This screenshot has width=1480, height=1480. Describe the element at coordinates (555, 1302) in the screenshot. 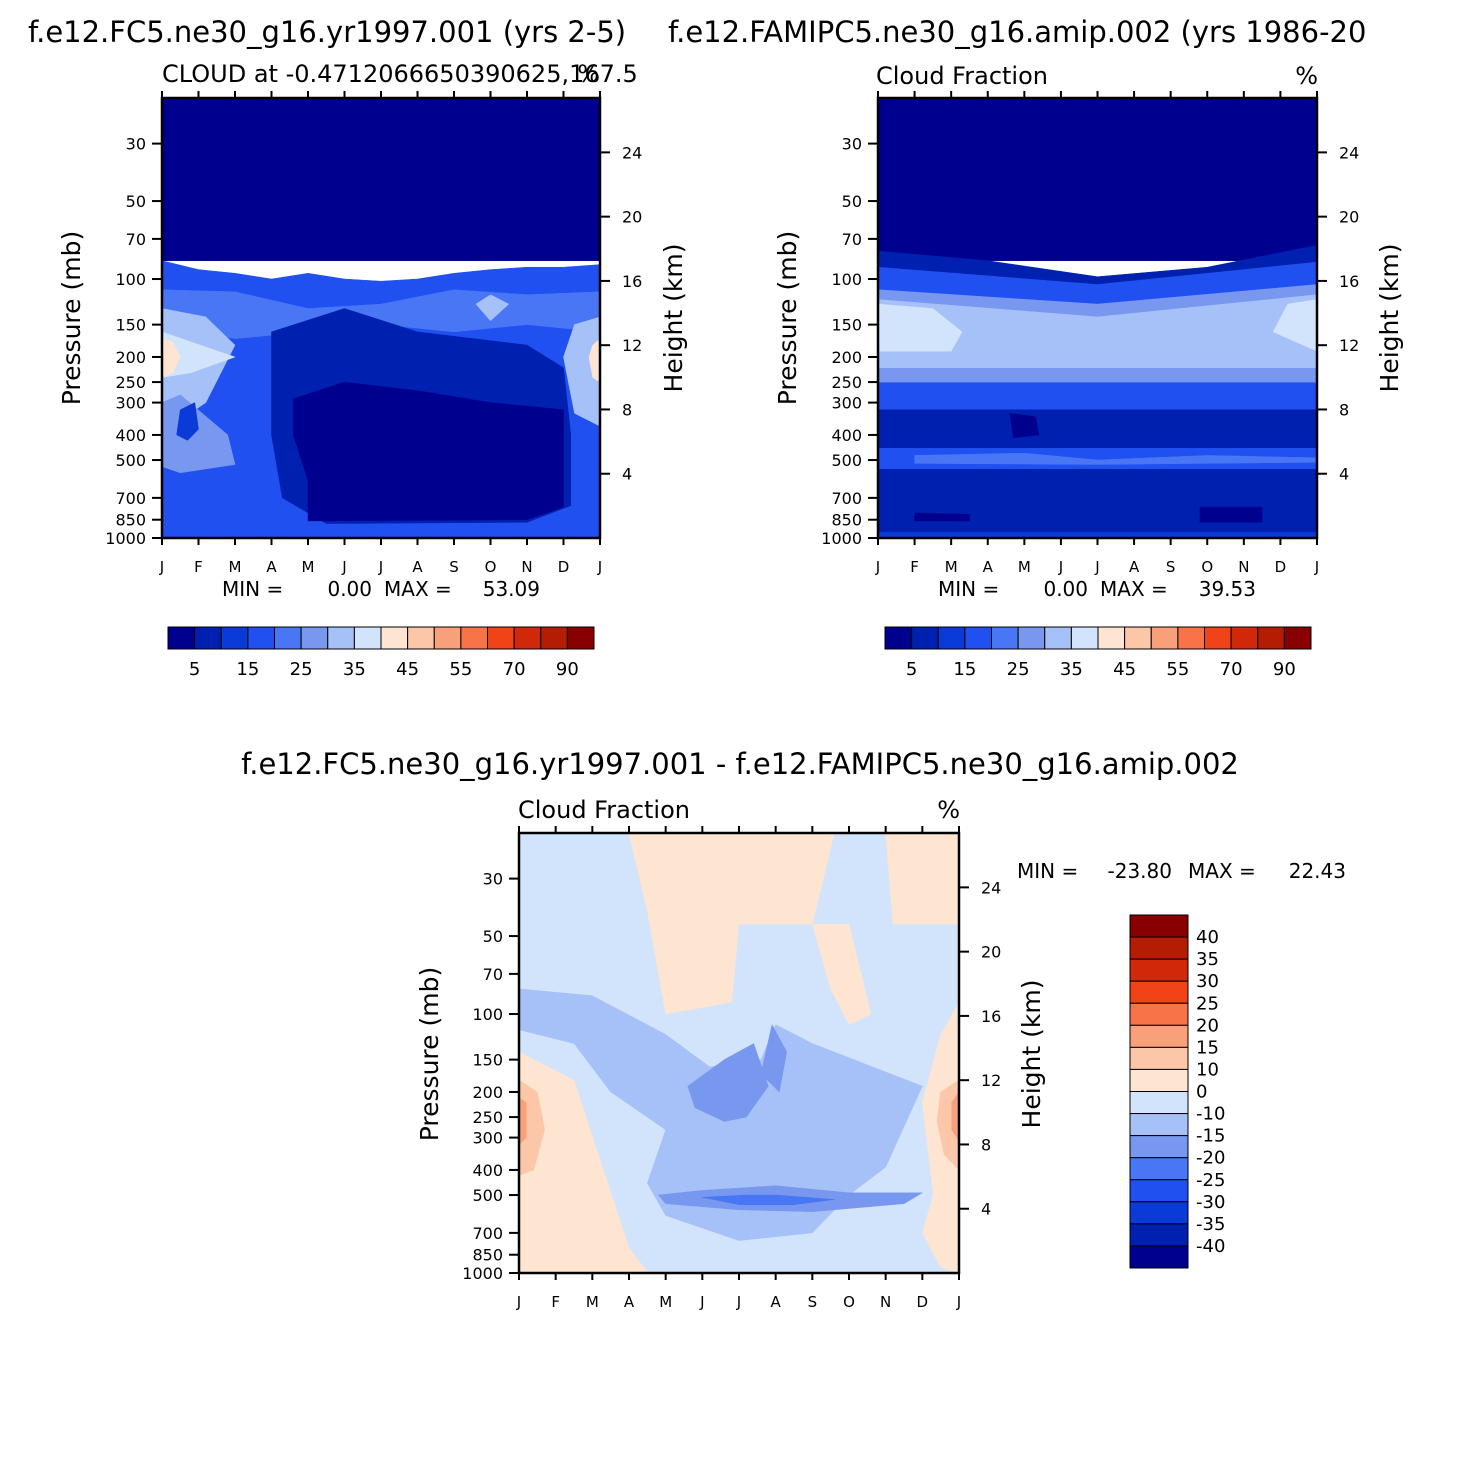

I see `x-tick-label: F` at that location.